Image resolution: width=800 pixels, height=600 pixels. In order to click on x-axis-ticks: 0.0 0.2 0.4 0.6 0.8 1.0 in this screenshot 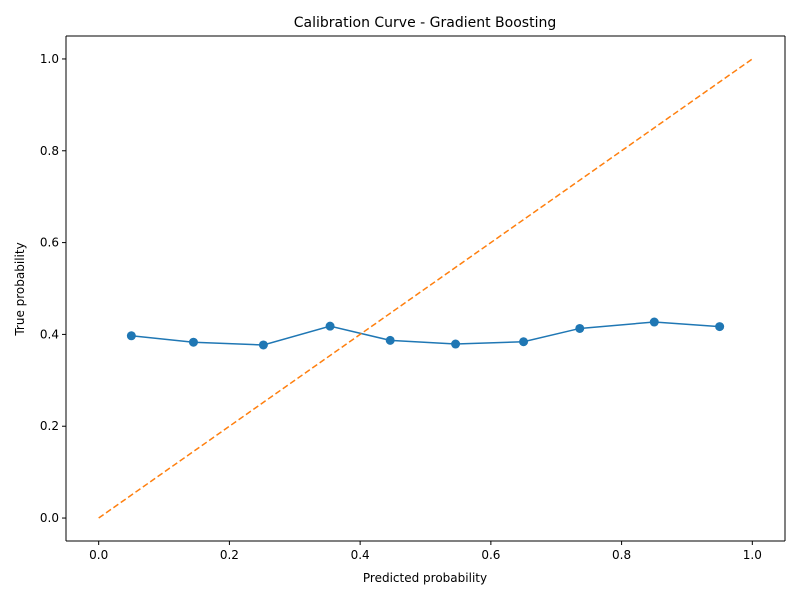, I will do `click(425, 551)`.